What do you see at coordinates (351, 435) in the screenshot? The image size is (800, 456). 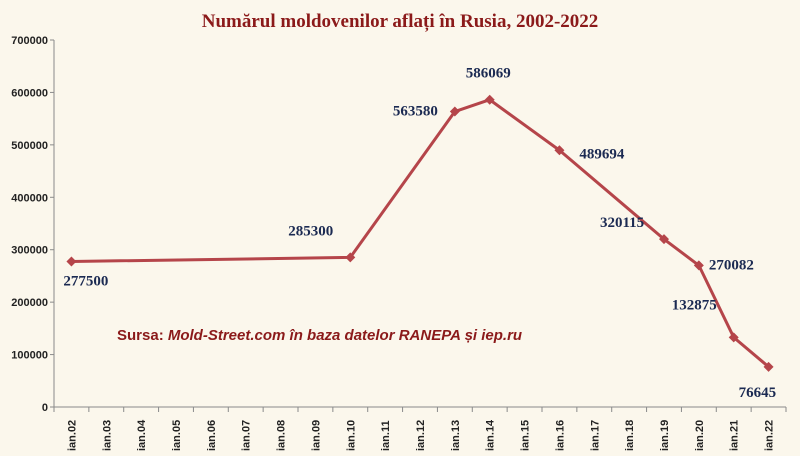 I see `x-tick-label: ian.10` at bounding box center [351, 435].